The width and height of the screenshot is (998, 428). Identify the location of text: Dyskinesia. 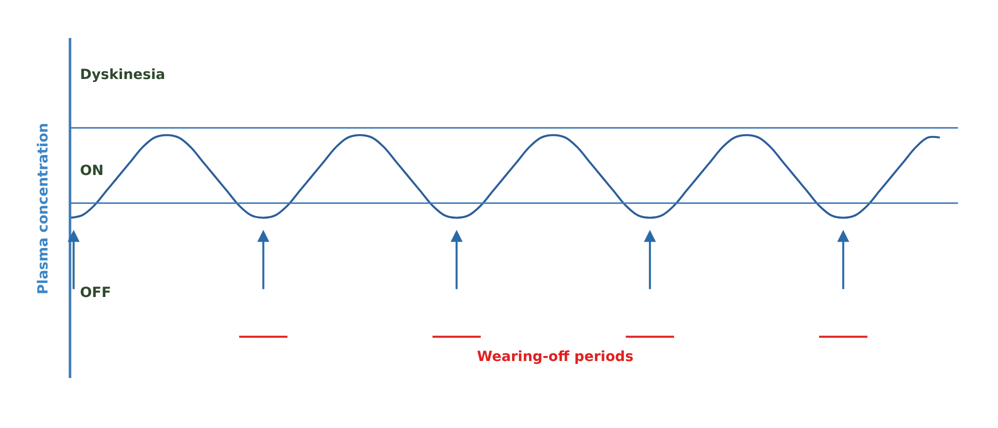
(123, 75).